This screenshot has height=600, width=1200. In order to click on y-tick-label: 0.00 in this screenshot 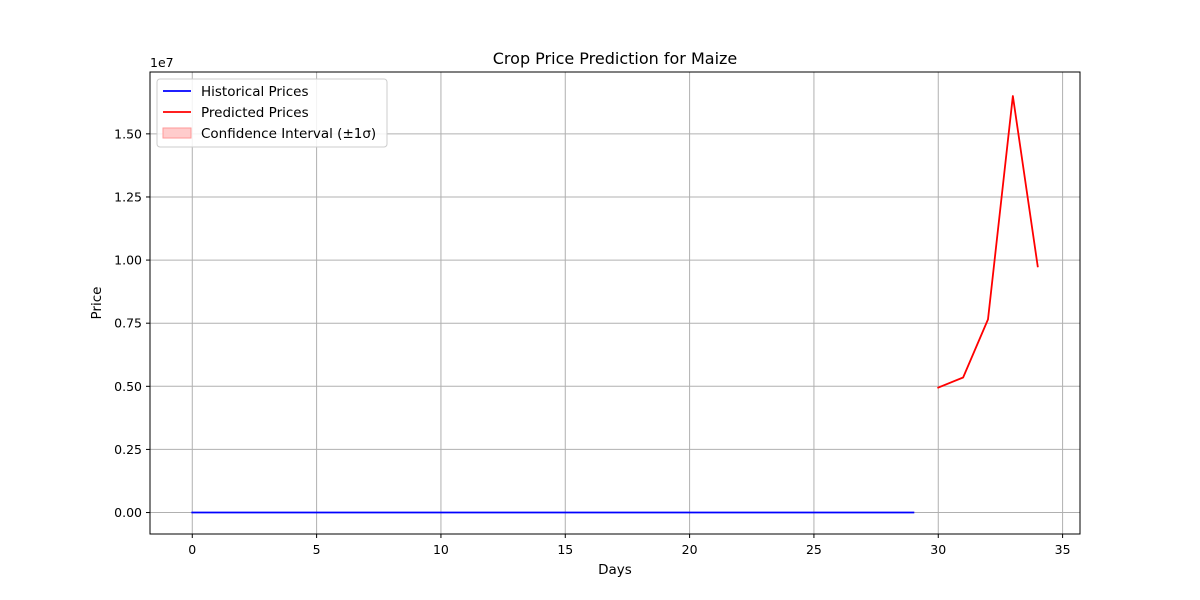, I will do `click(128, 512)`.